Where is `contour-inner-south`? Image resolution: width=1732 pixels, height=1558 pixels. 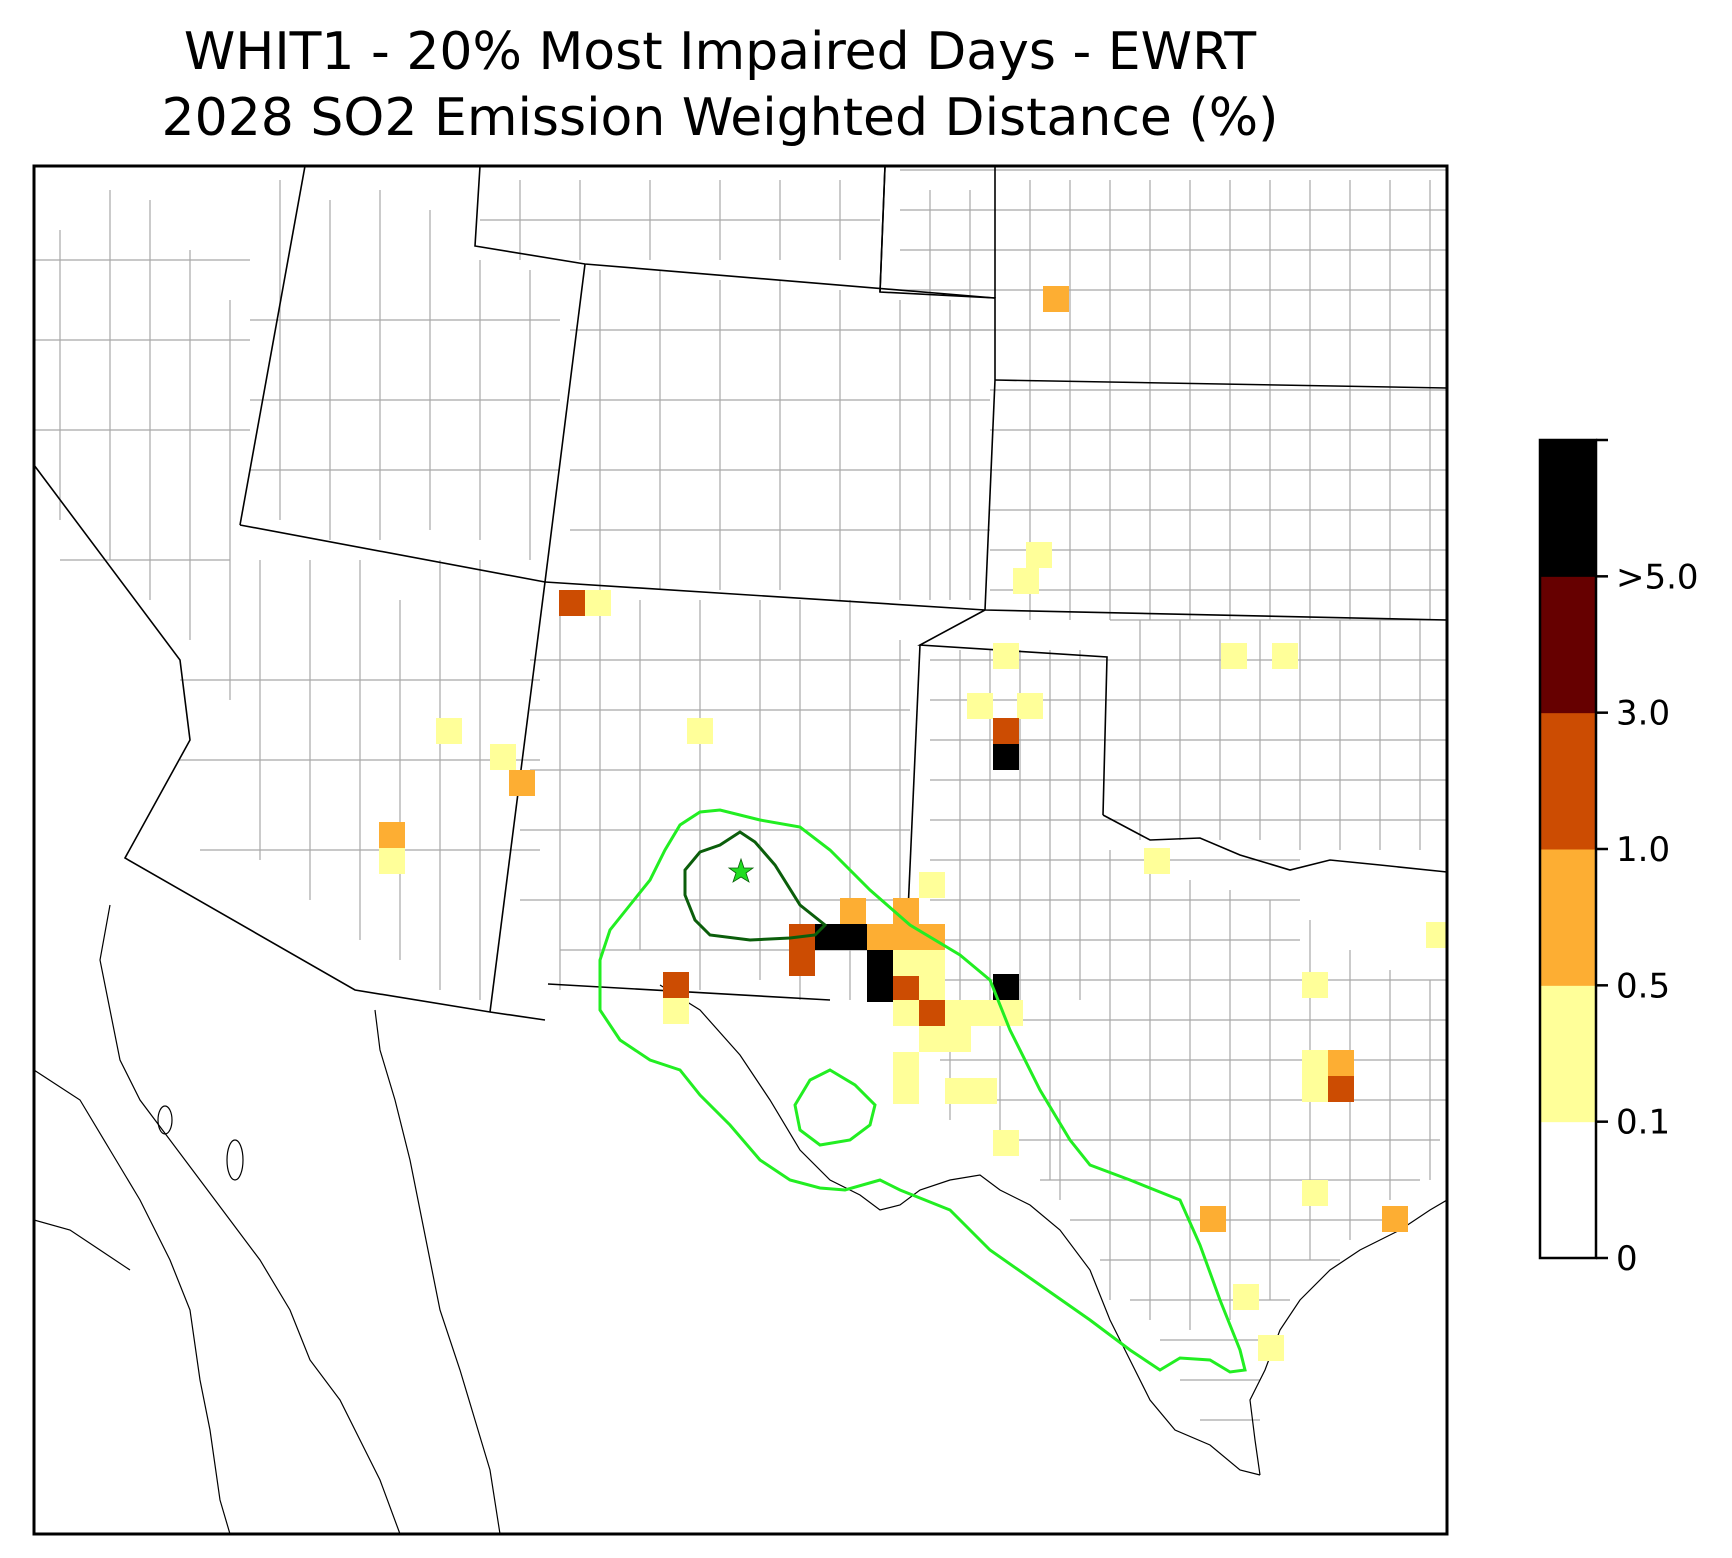 contour-inner-south is located at coordinates (835, 1107).